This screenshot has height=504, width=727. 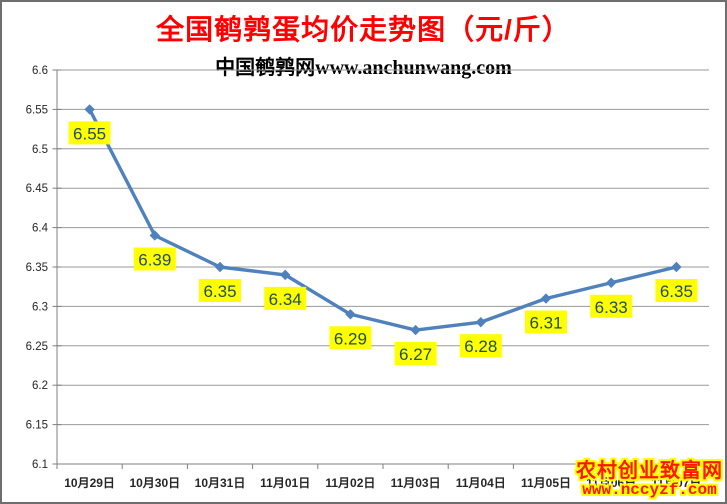 I want to click on y-axis-label: 6.5, so click(x=40, y=150).